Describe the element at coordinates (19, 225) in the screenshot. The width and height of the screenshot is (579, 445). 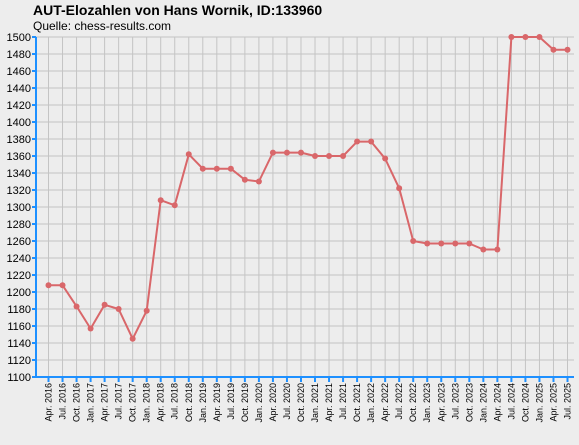
I see `y-tick-label: 1280` at that location.